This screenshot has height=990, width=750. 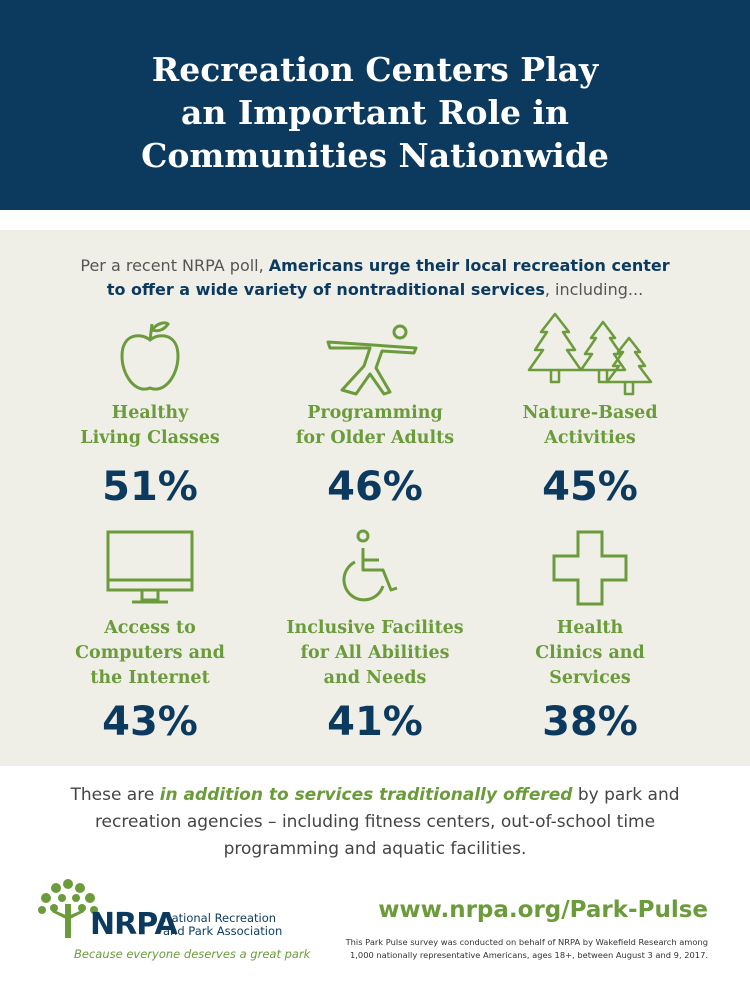 What do you see at coordinates (150, 678) in the screenshot?
I see `label-line: the Internet` at bounding box center [150, 678].